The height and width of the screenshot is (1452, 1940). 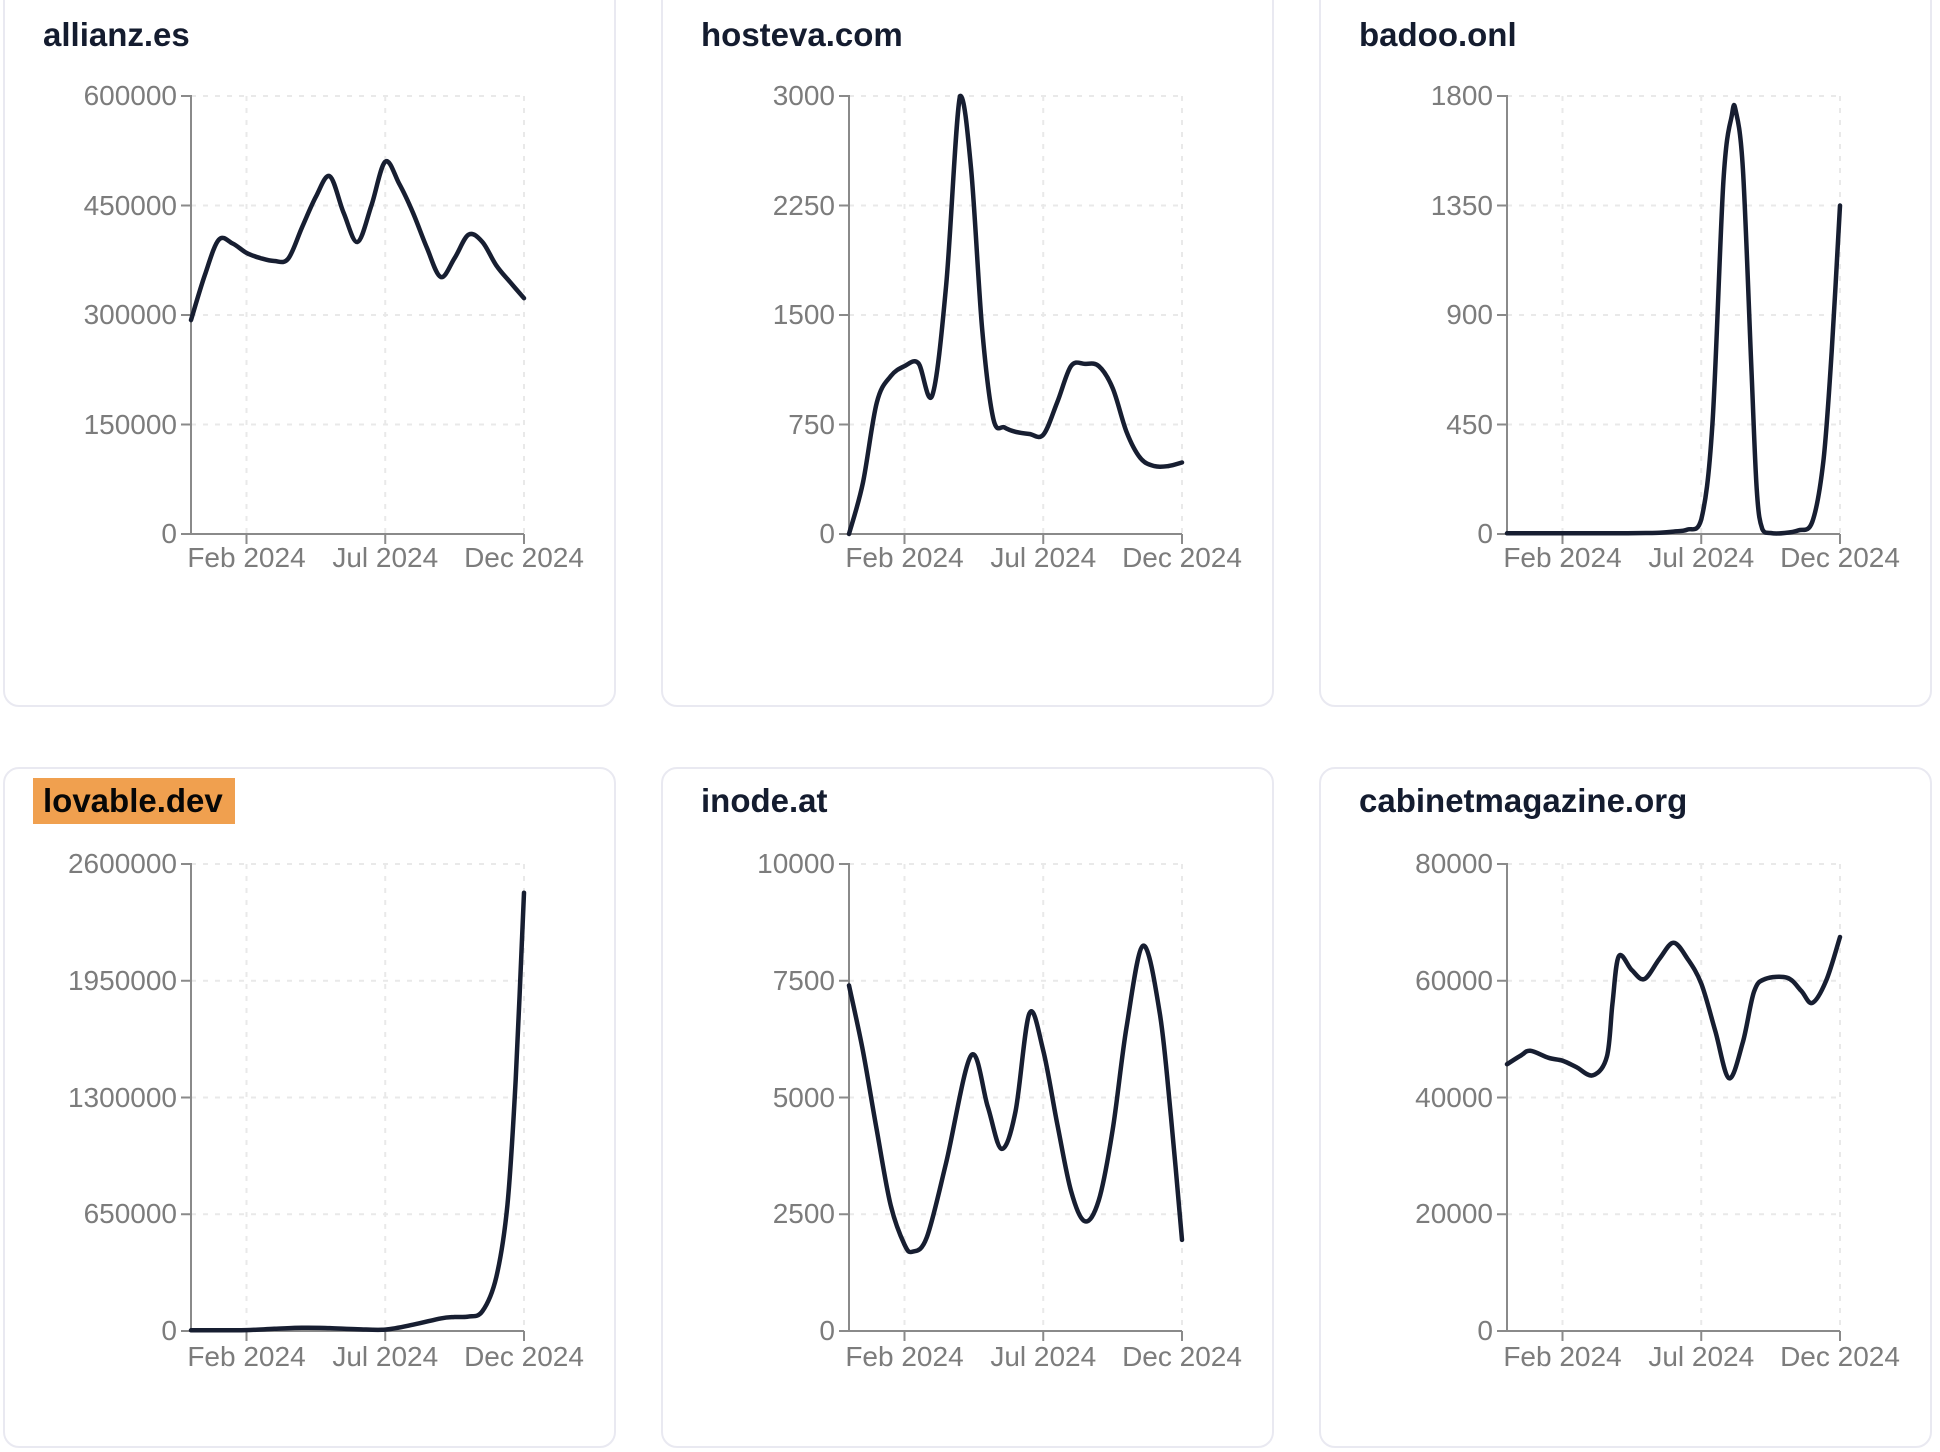 What do you see at coordinates (803, 314) in the screenshot?
I see `y-axis-tick-label: 1500` at bounding box center [803, 314].